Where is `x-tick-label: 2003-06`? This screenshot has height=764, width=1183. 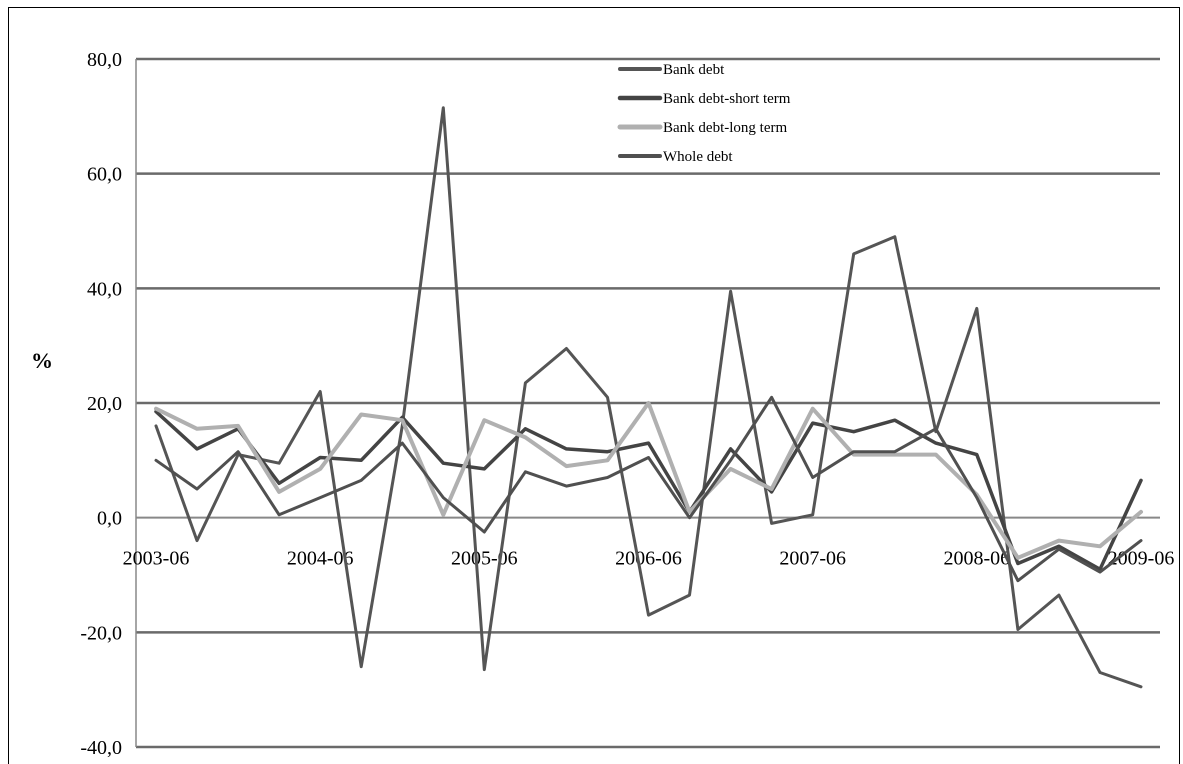
x-tick-label: 2003-06 is located at coordinates (156, 559).